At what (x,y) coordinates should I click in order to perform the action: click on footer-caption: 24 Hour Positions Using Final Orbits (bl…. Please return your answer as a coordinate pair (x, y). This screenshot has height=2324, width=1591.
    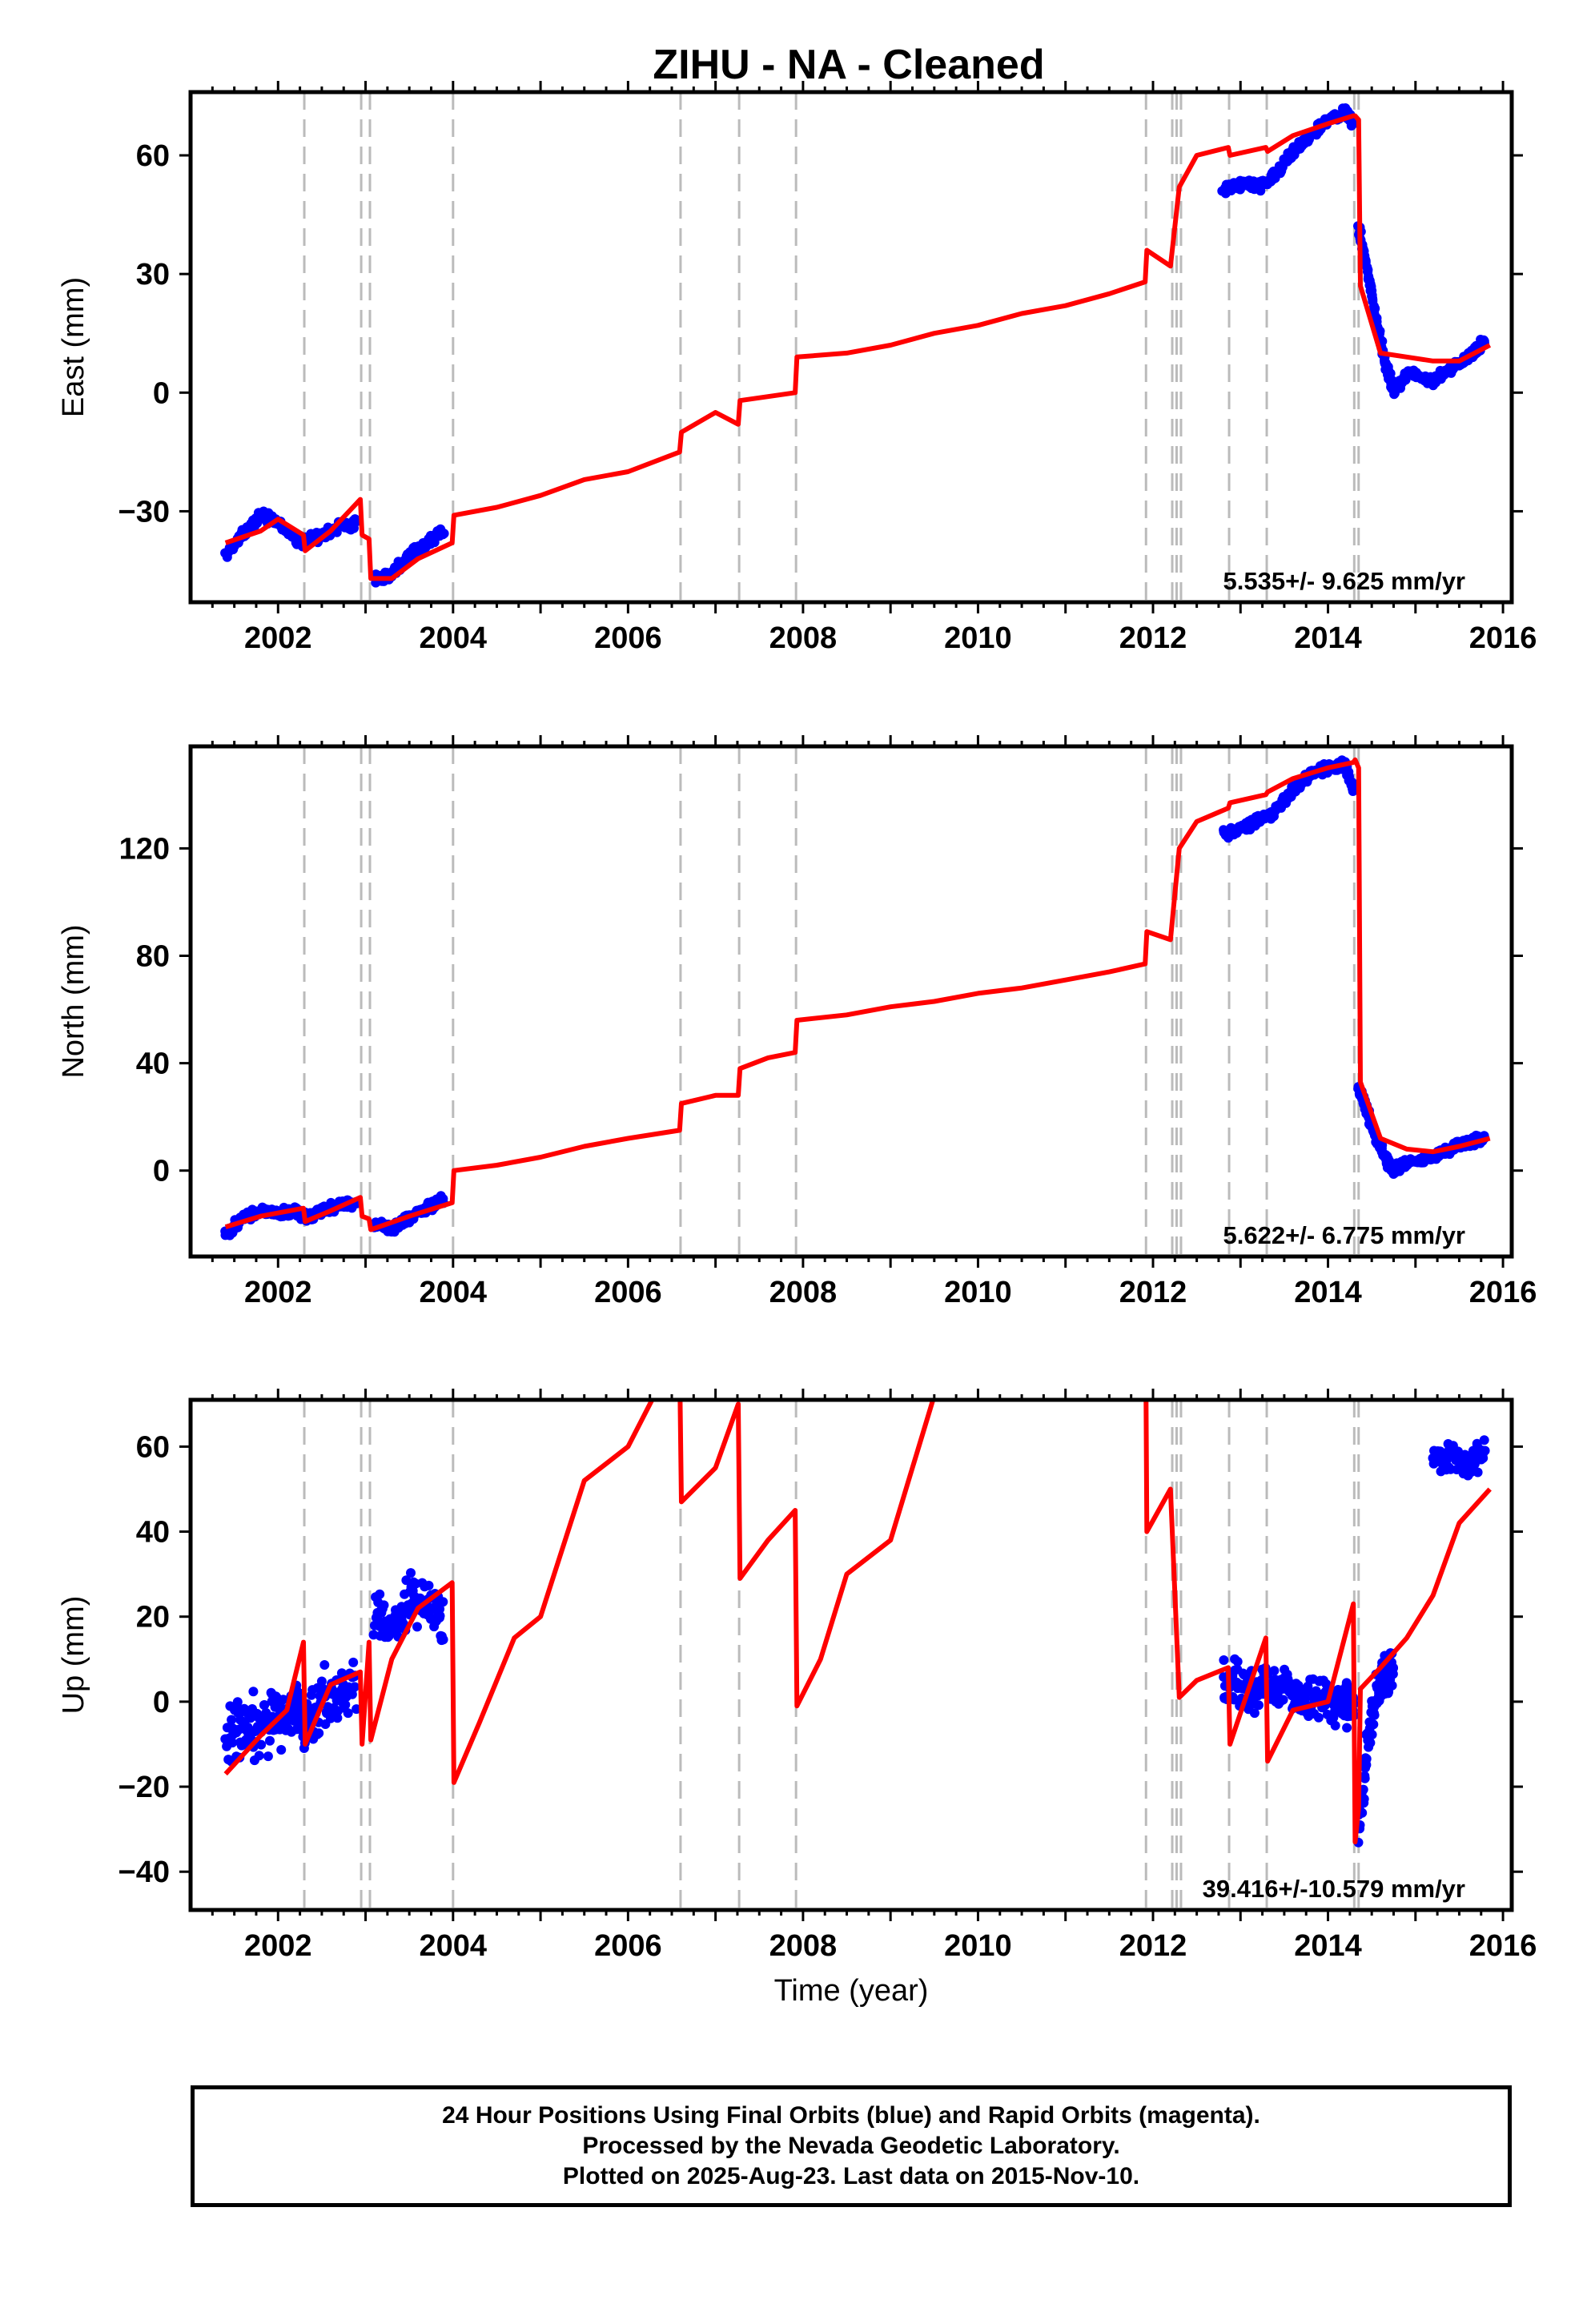
    Looking at the image, I should click on (851, 2146).